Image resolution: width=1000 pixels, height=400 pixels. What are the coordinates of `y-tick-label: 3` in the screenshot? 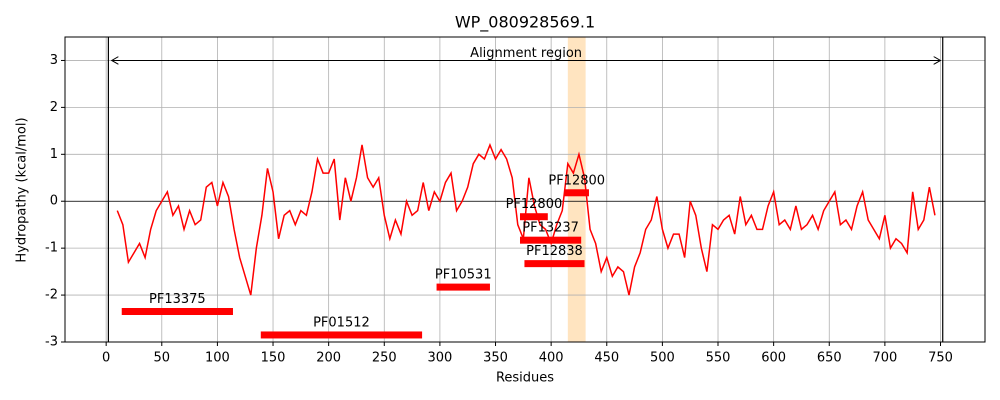 It's located at (54, 60).